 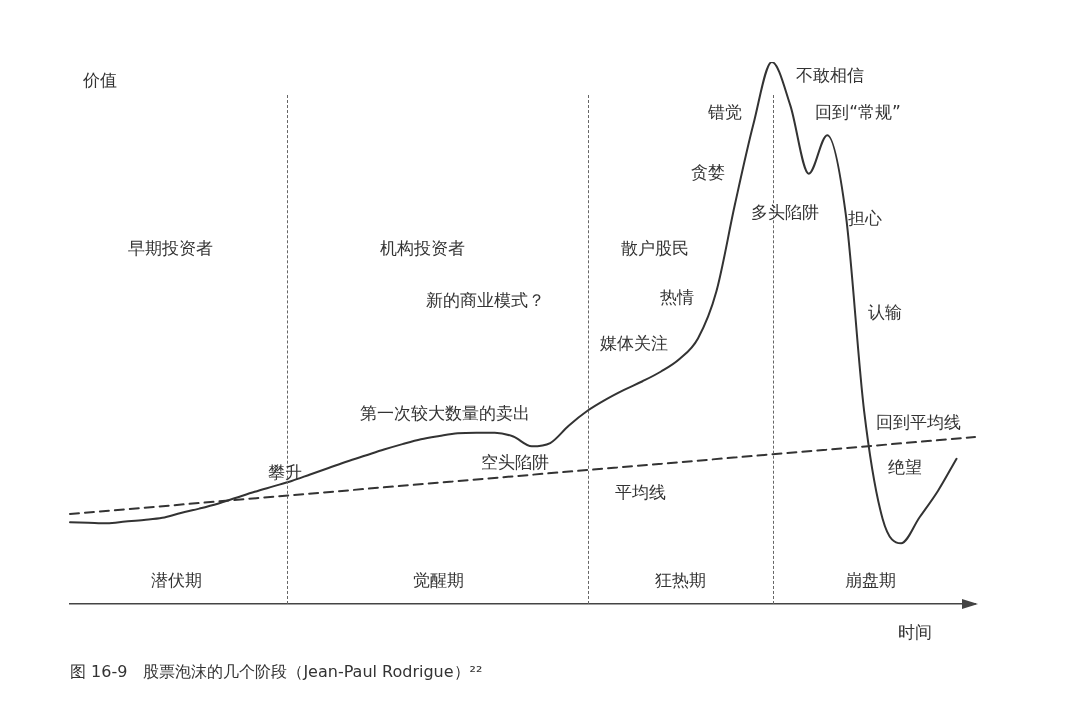 I want to click on annotation: 散户股民, so click(x=655, y=248).